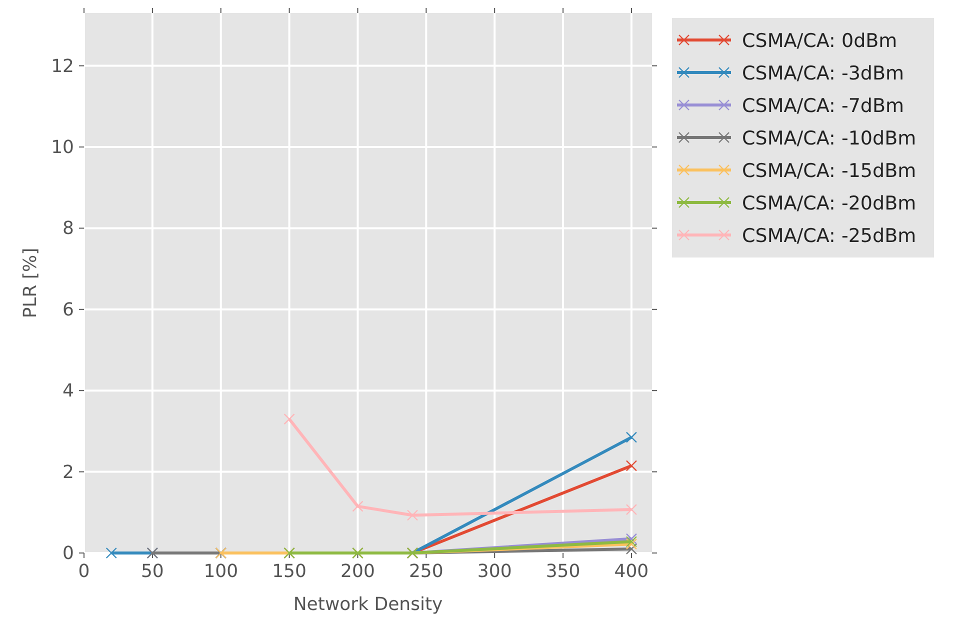 The image size is (968, 633). Describe the element at coordinates (68, 472) in the screenshot. I see `y-tick-label: 2` at that location.